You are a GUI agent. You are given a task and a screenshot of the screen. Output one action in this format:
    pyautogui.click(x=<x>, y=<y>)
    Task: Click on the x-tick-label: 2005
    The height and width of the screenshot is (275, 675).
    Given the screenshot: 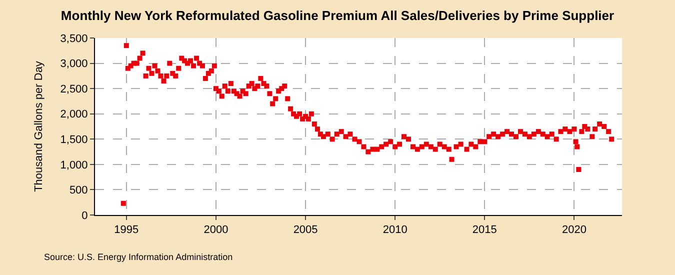 What is the action you would take?
    pyautogui.click(x=305, y=230)
    